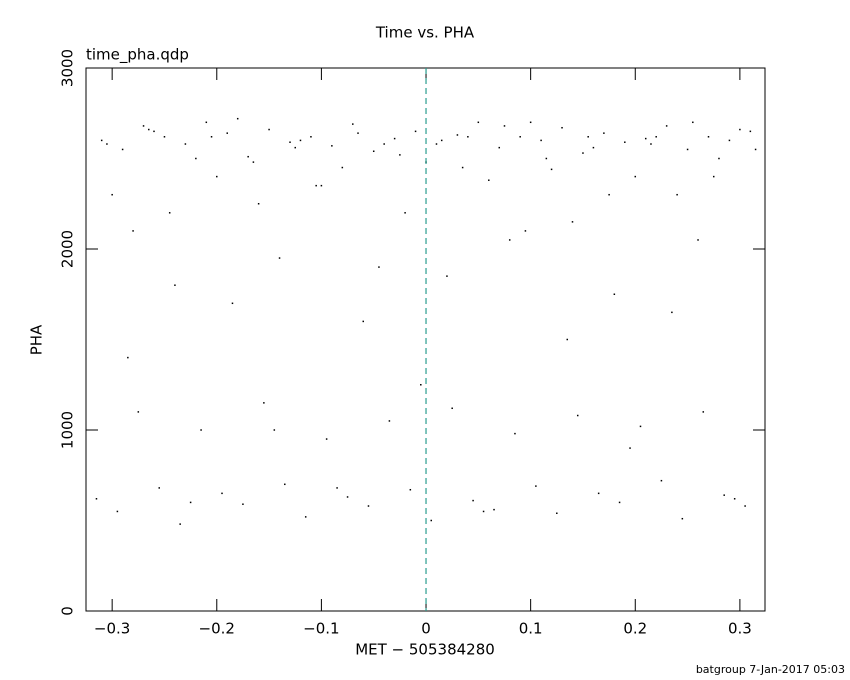 The height and width of the screenshot is (680, 850). I want to click on x-axis-label: MET − 505384280, so click(425, 650).